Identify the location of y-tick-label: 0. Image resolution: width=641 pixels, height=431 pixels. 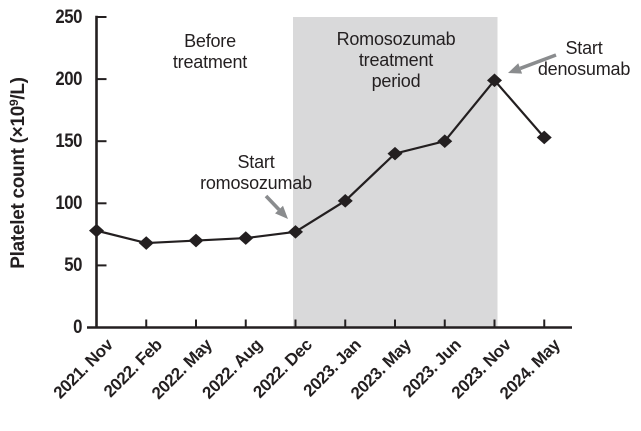
(77, 327).